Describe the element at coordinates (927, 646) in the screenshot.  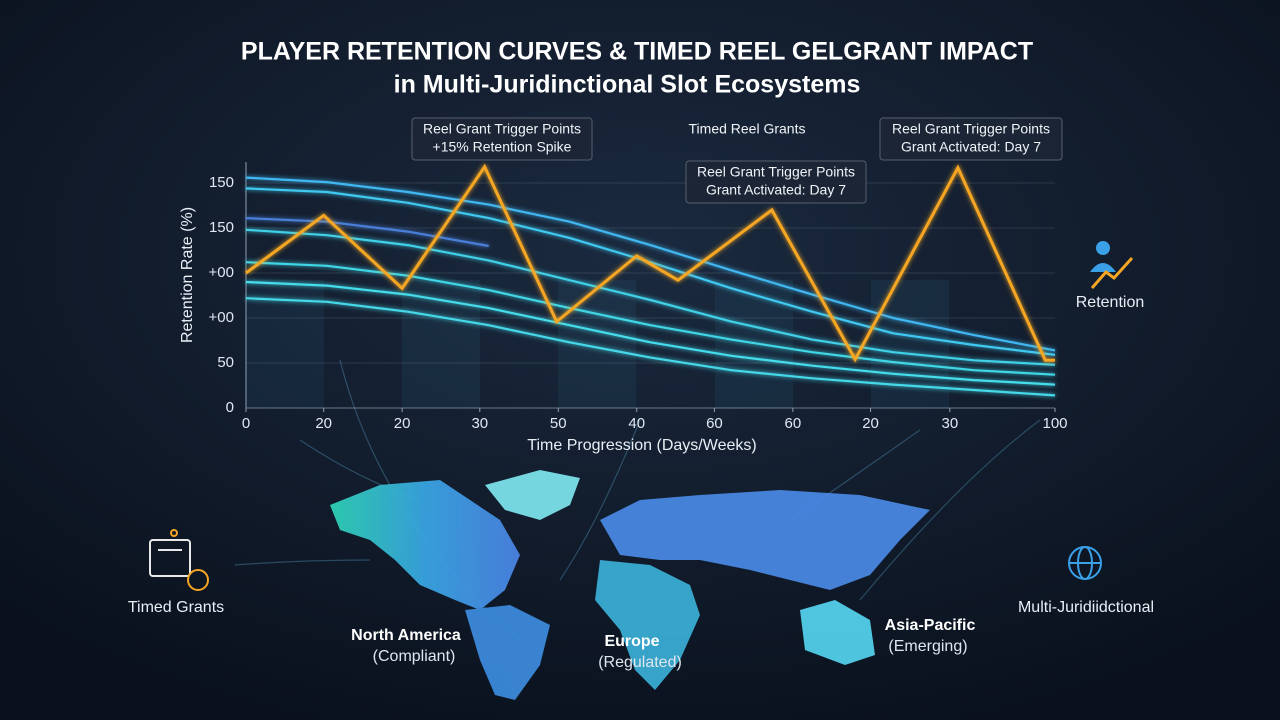
I see `region-status: (Emerging)` at that location.